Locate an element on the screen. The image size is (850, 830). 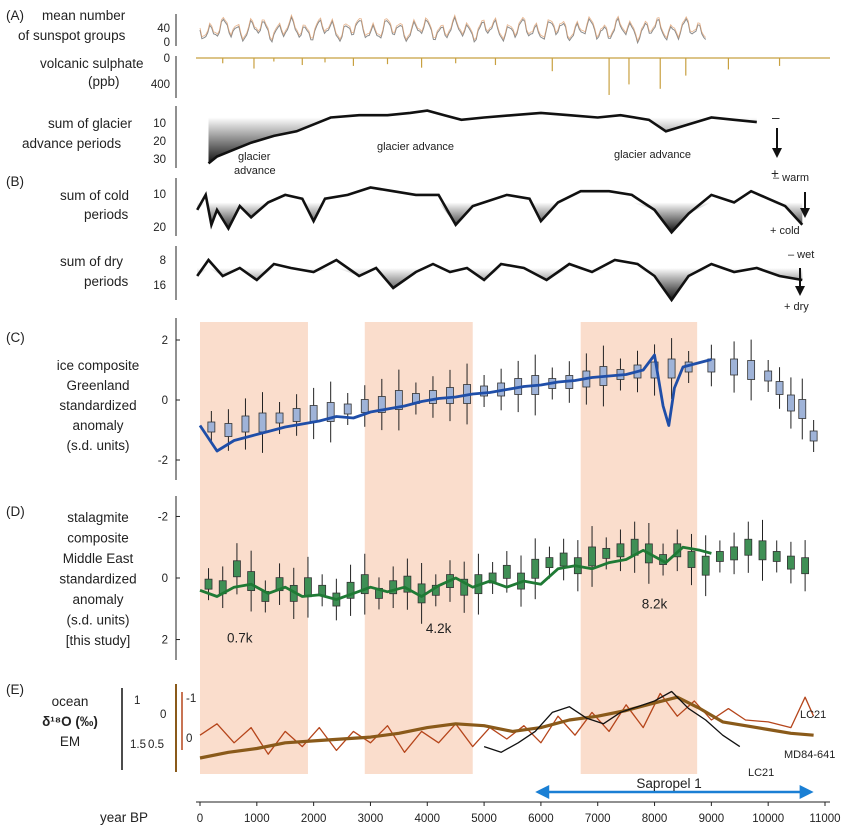
glacier-side-bottom: + is located at coordinates (775, 173).